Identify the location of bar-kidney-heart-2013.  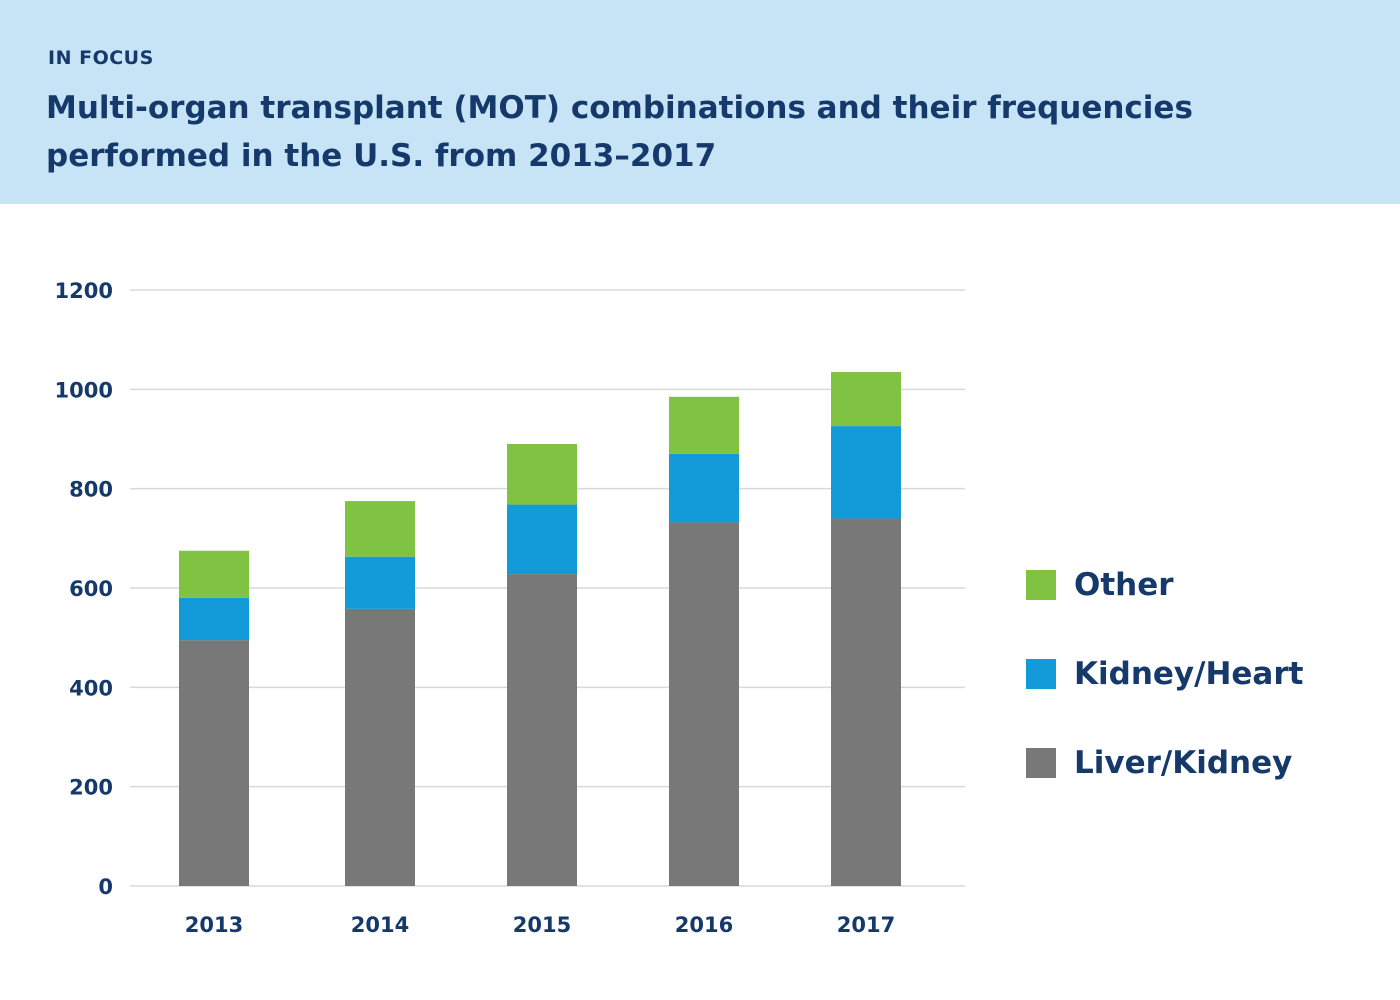
(214, 619).